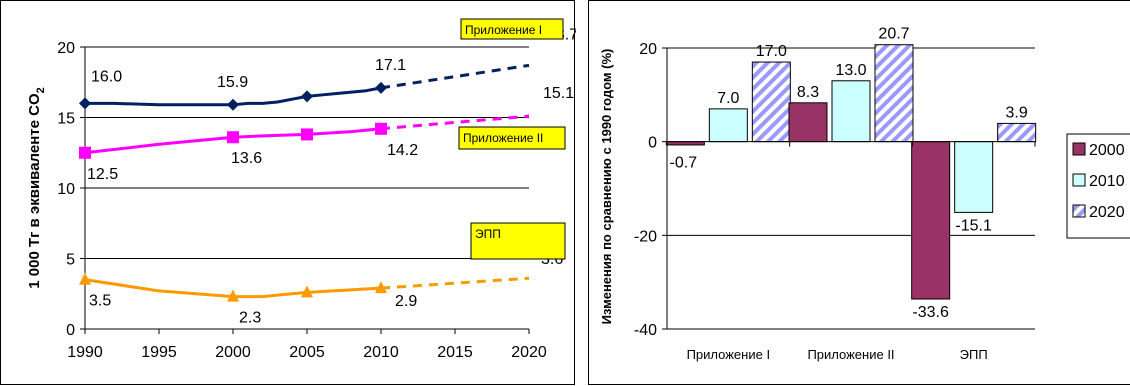  I want to click on data-label: 13.6, so click(246, 158).